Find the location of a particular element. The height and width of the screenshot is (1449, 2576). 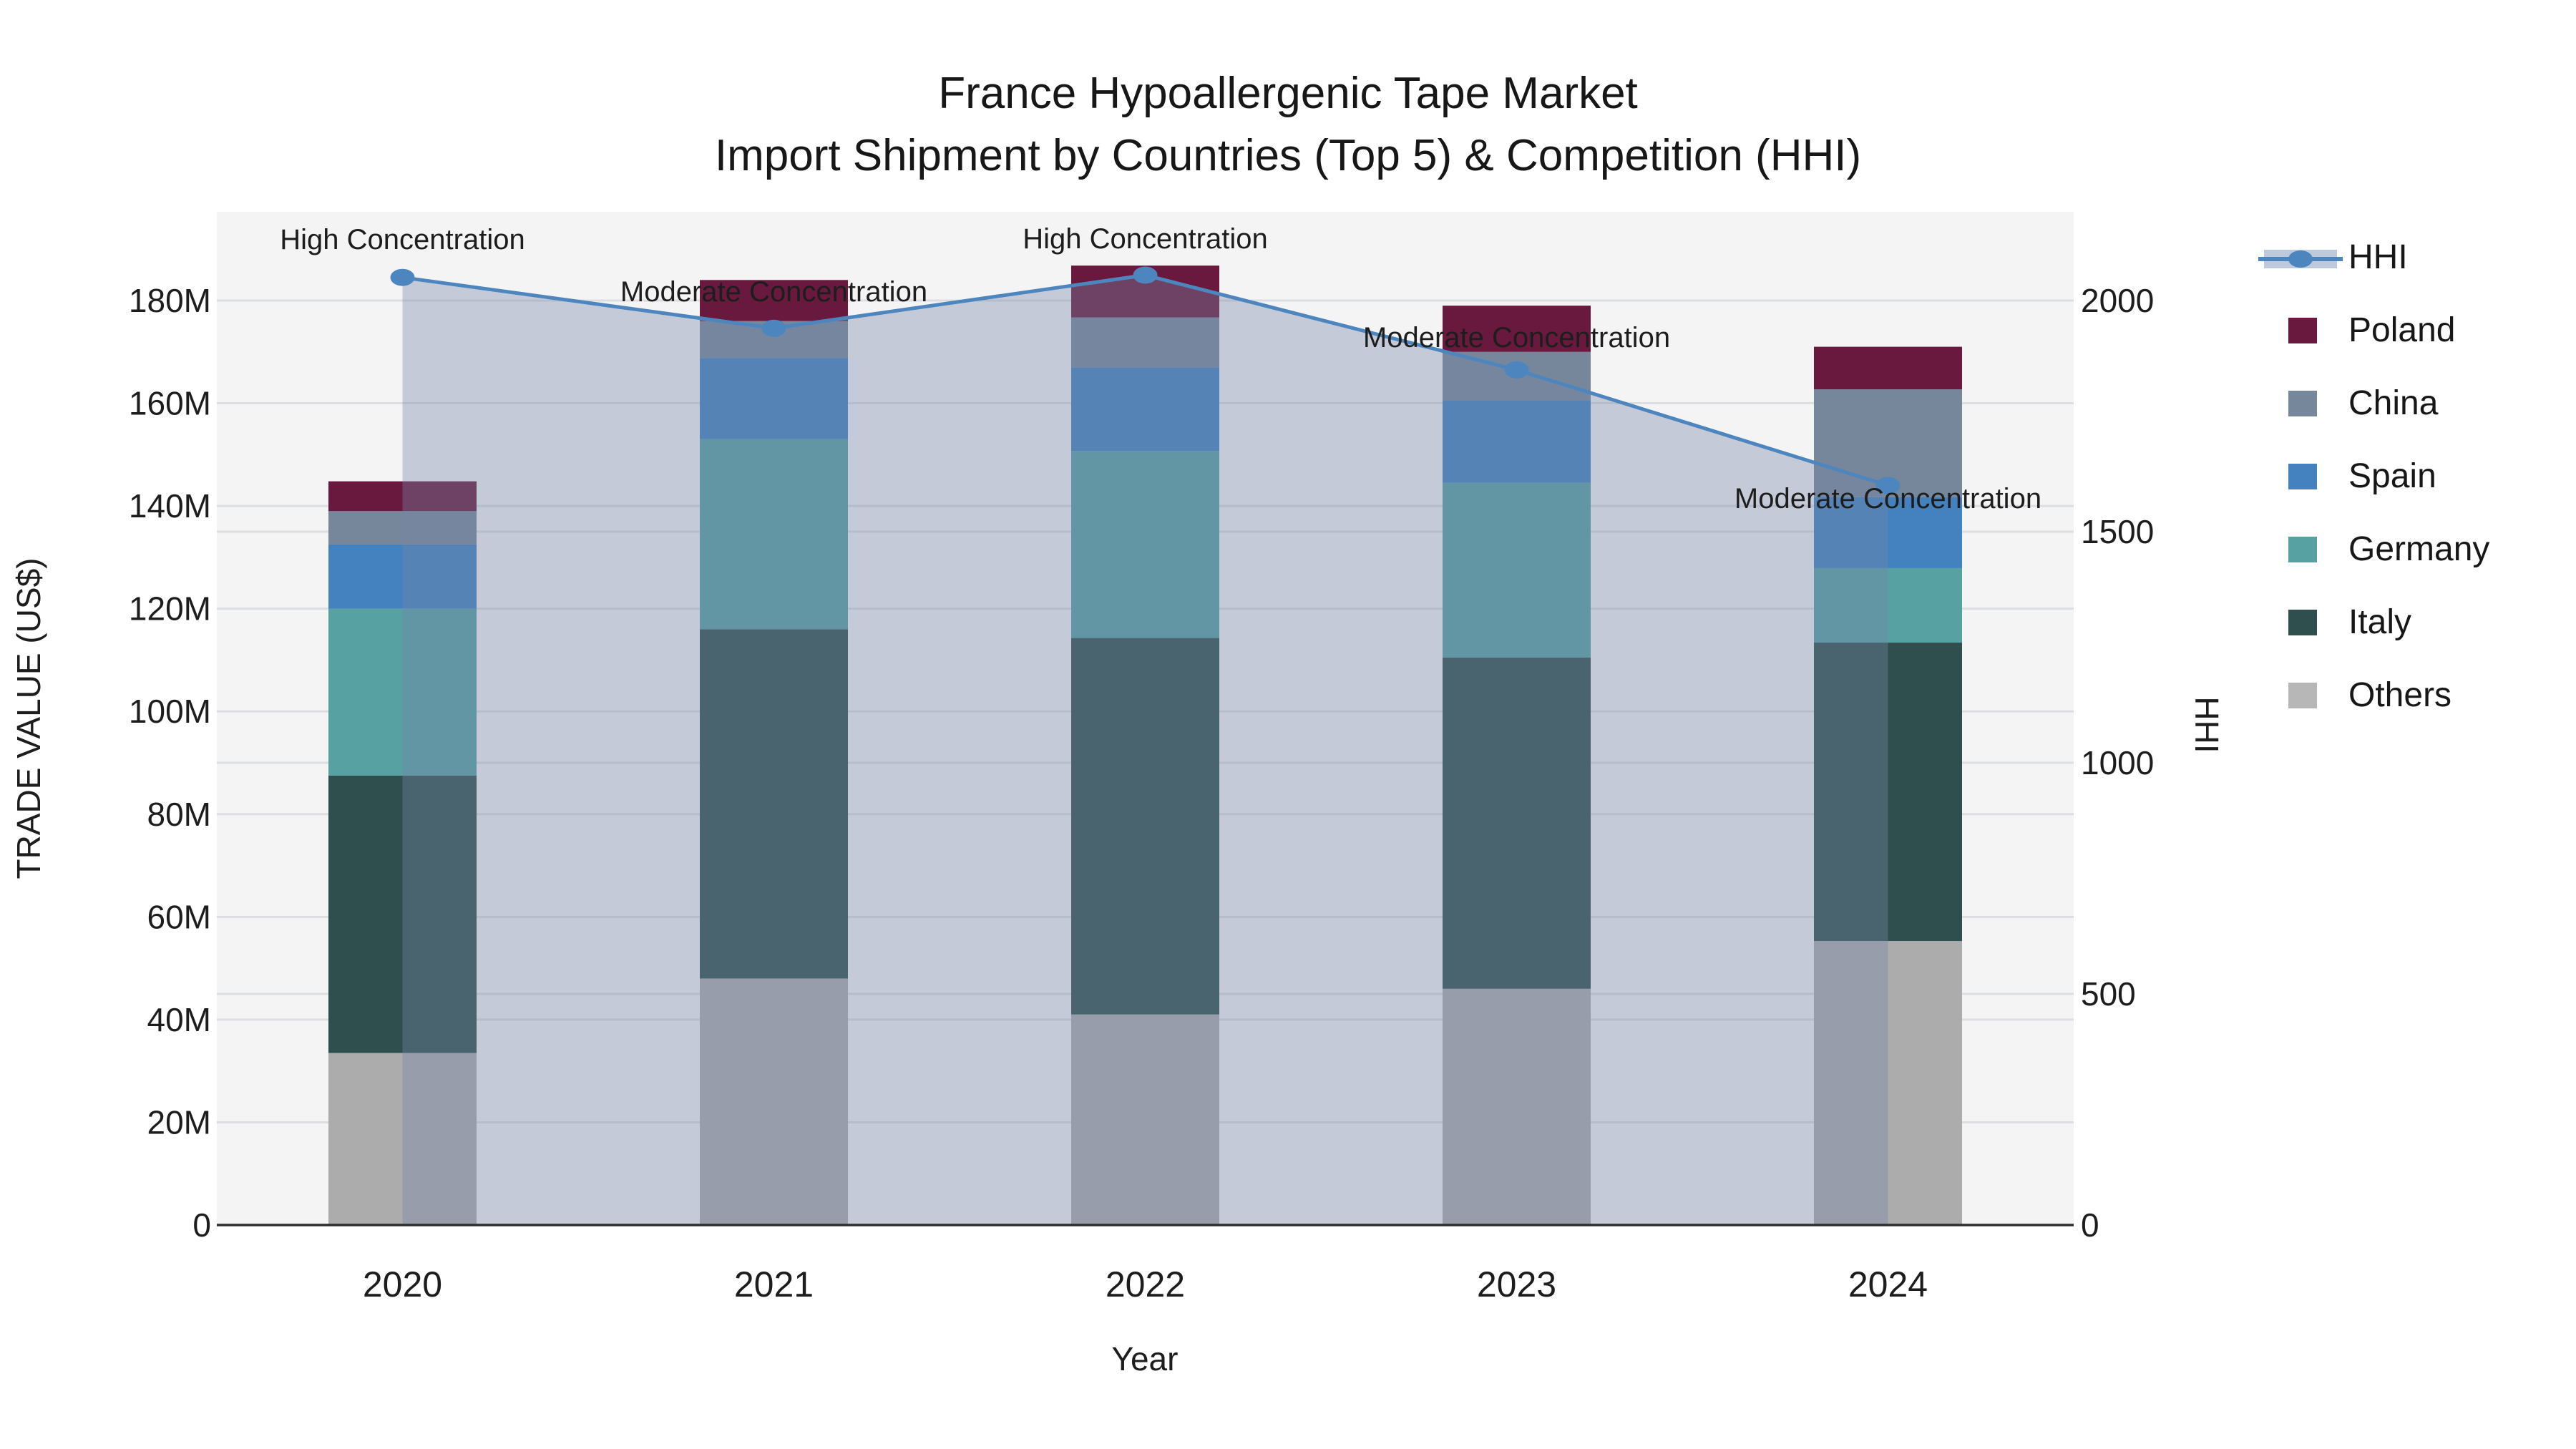

x-tick-label: 2020 is located at coordinates (402, 1284).